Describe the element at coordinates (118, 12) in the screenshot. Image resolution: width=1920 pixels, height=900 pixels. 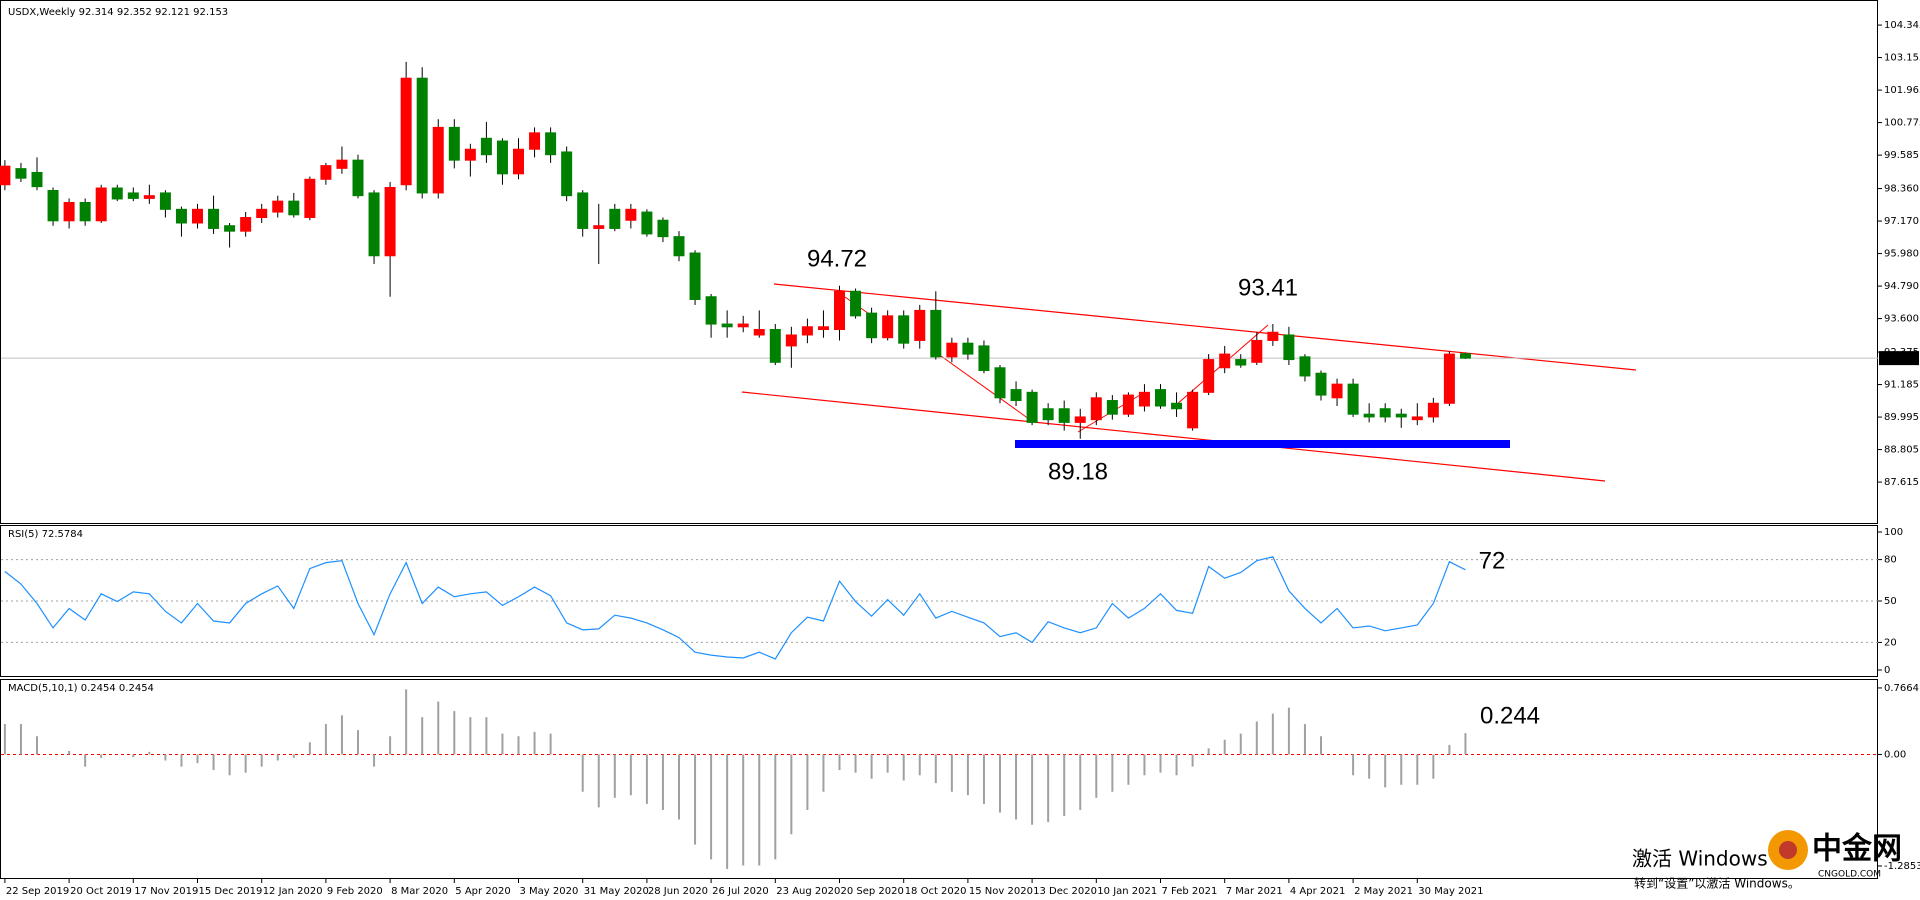
I see `main-title: USDX,Weekly 92.314 92.352 92.121 92.153` at that location.